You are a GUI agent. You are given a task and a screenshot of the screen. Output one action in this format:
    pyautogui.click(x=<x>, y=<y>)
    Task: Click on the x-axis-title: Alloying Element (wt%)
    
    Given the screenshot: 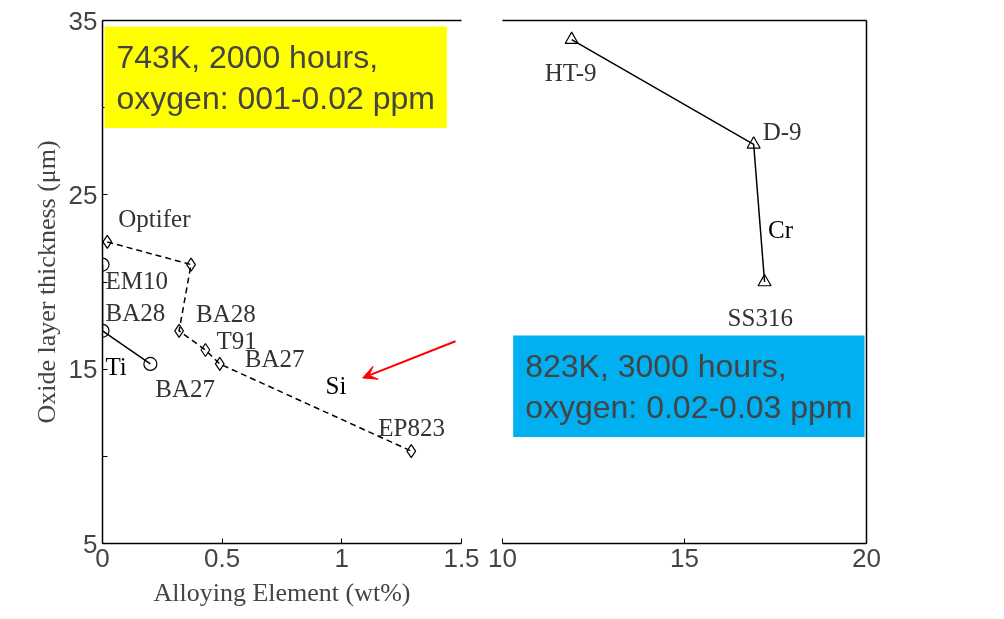 What is the action you would take?
    pyautogui.click(x=282, y=592)
    